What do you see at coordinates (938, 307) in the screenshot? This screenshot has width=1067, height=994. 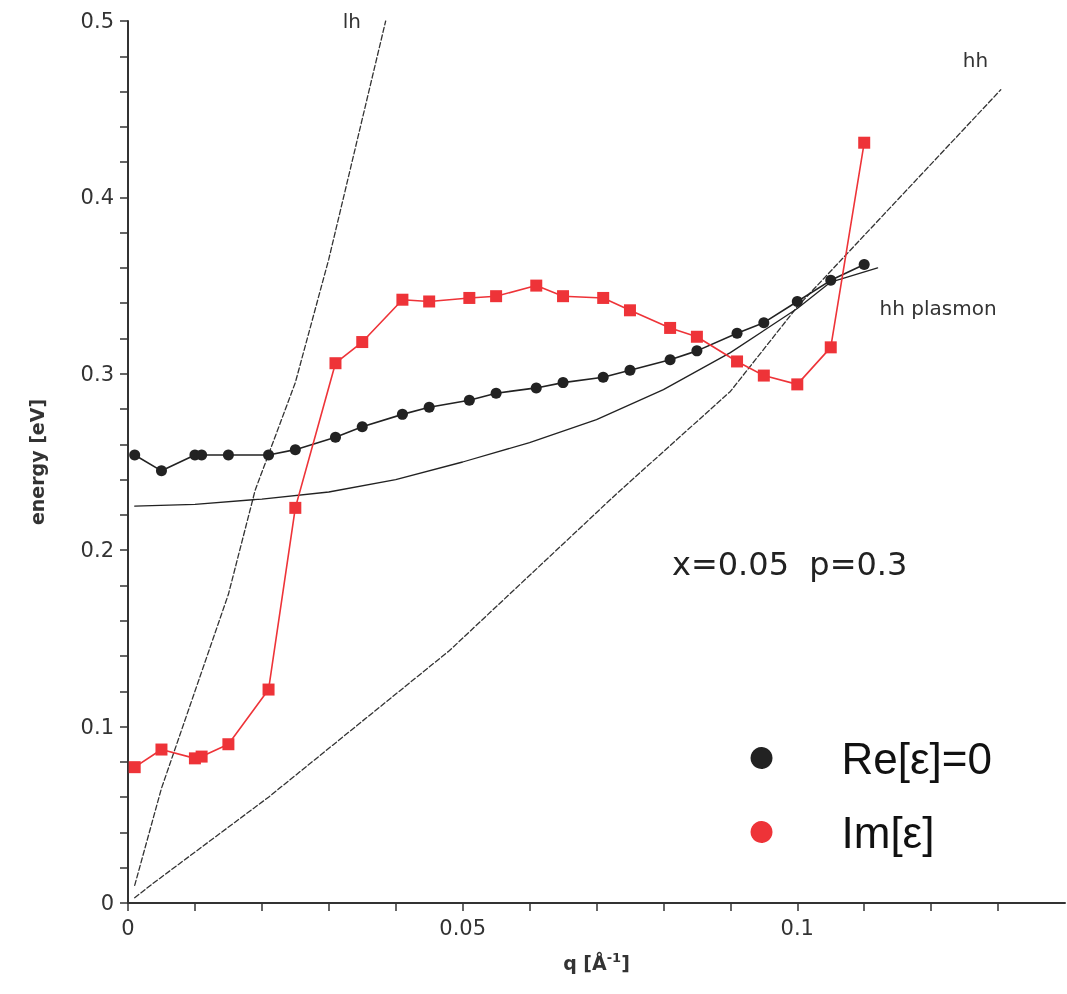 I see `series-label: hh plasmon` at bounding box center [938, 307].